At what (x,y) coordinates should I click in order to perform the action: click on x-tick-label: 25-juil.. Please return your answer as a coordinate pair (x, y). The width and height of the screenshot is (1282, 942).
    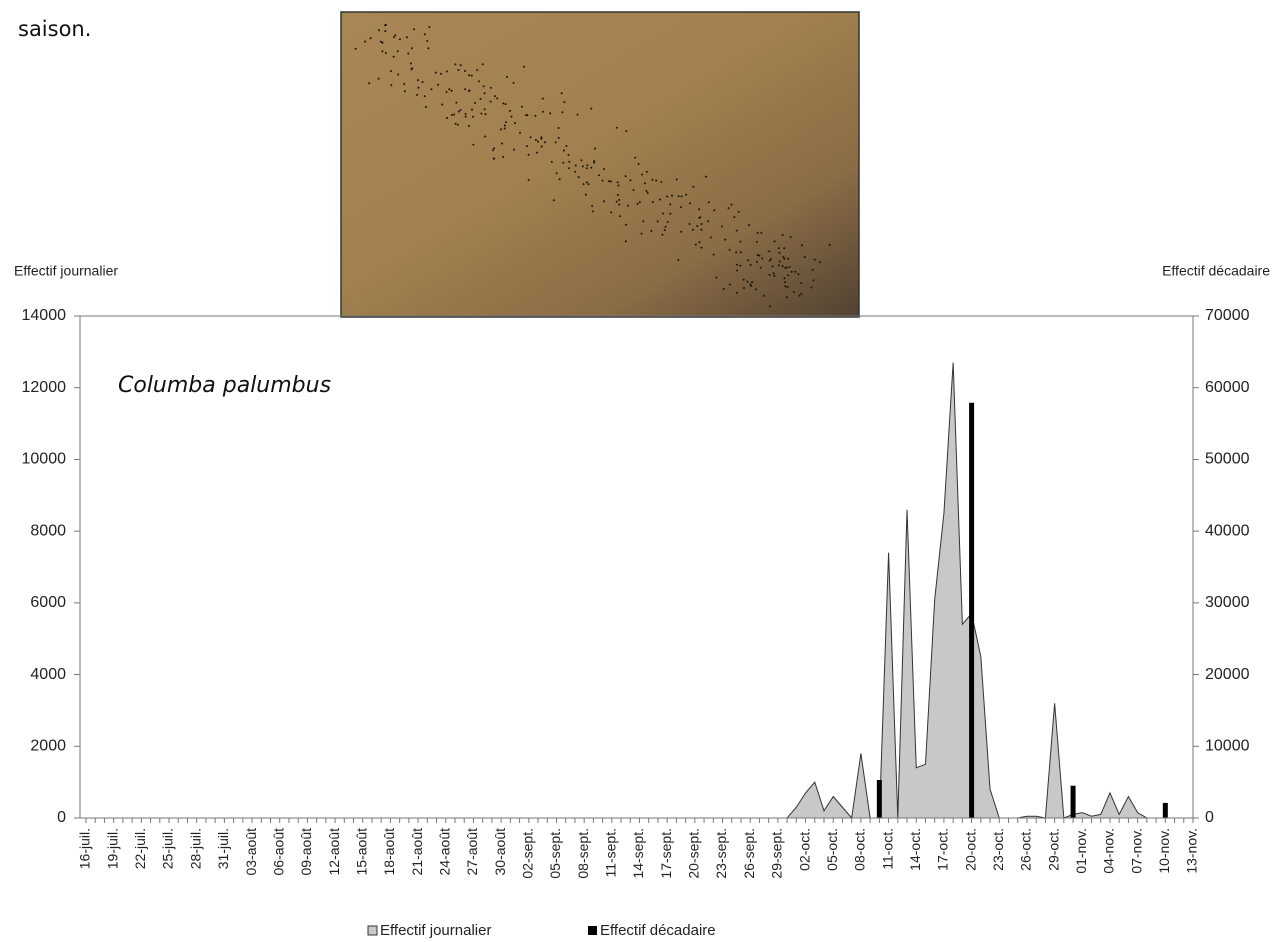
    Looking at the image, I should click on (168, 848).